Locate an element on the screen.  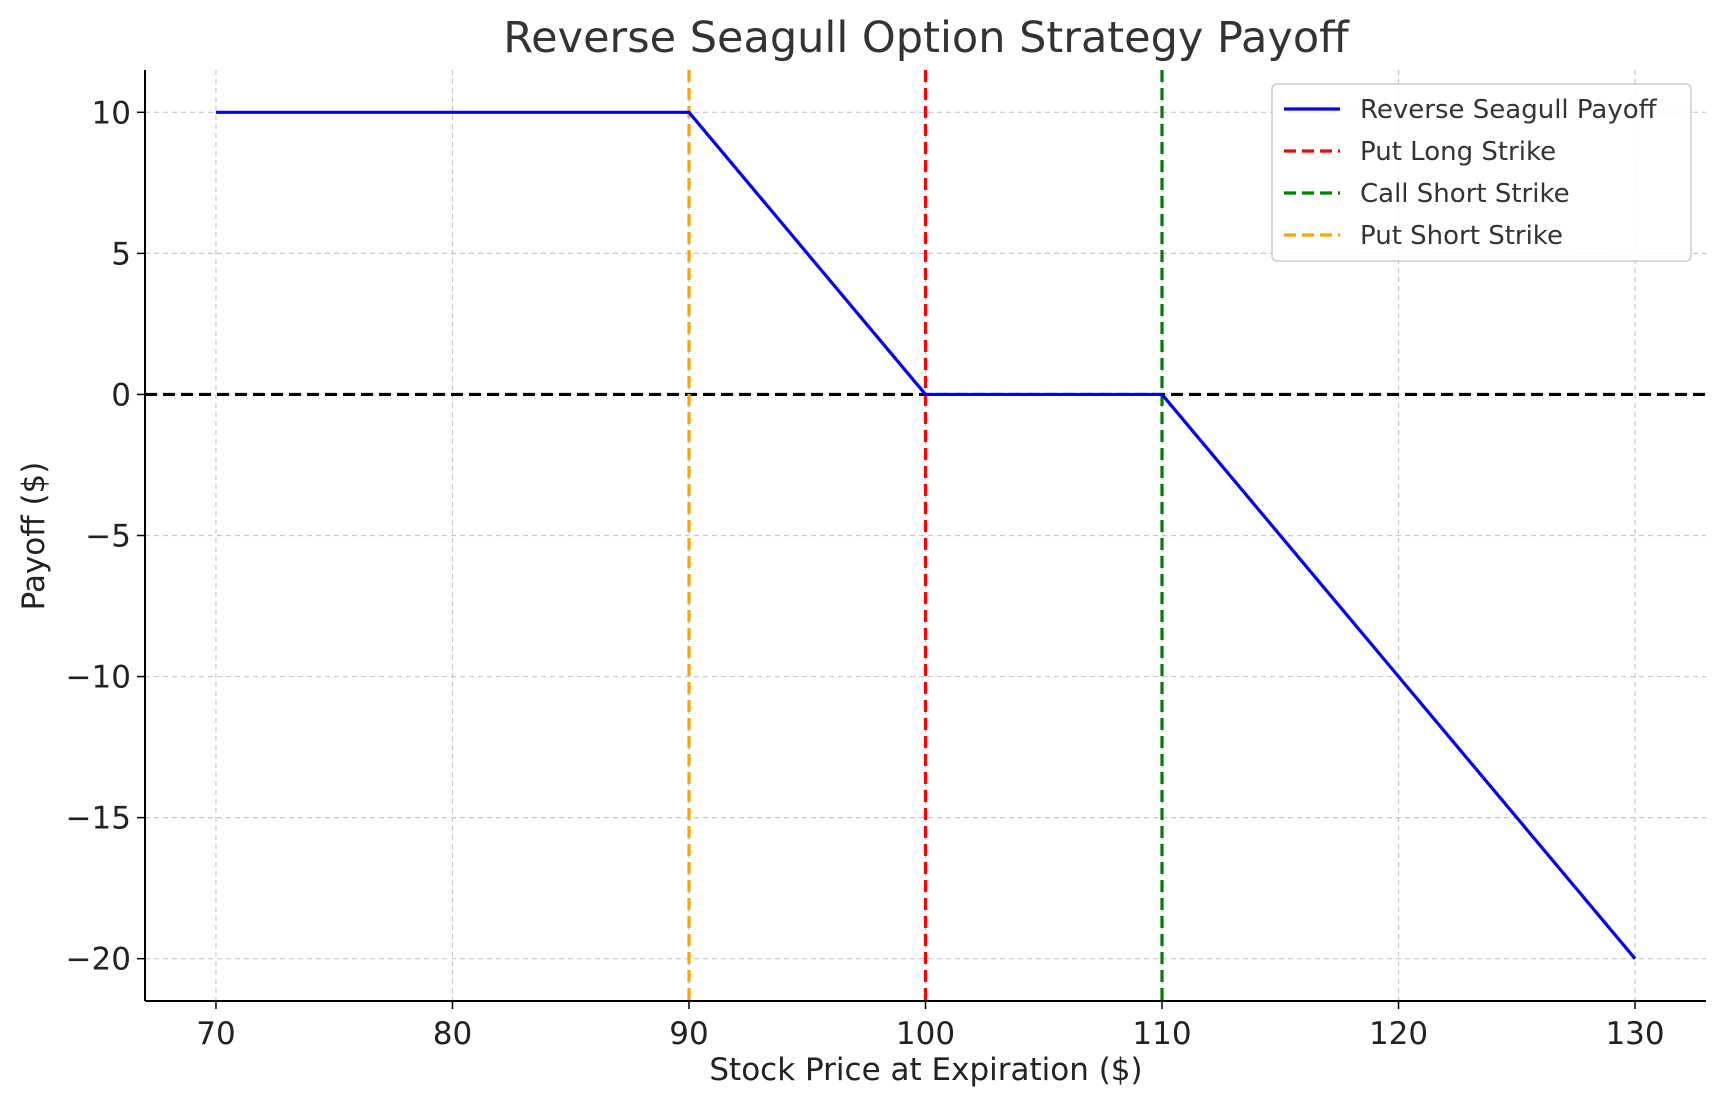
x-tick-label: 110 is located at coordinates (1161, 1034).